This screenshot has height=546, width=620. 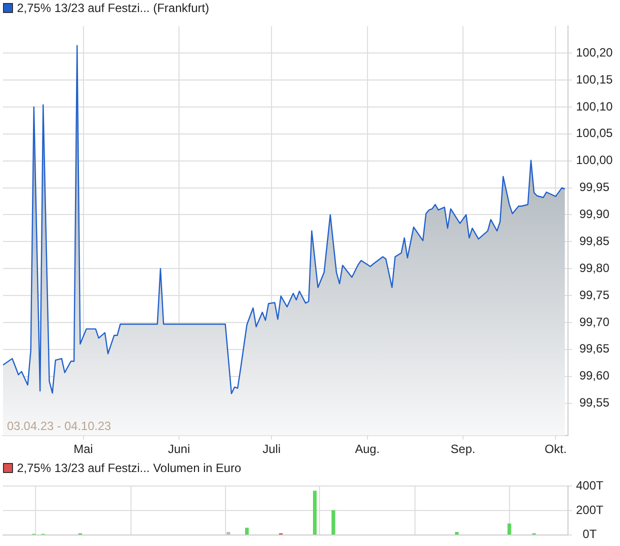 I want to click on y-tick-label: 99,80, so click(x=594, y=267).